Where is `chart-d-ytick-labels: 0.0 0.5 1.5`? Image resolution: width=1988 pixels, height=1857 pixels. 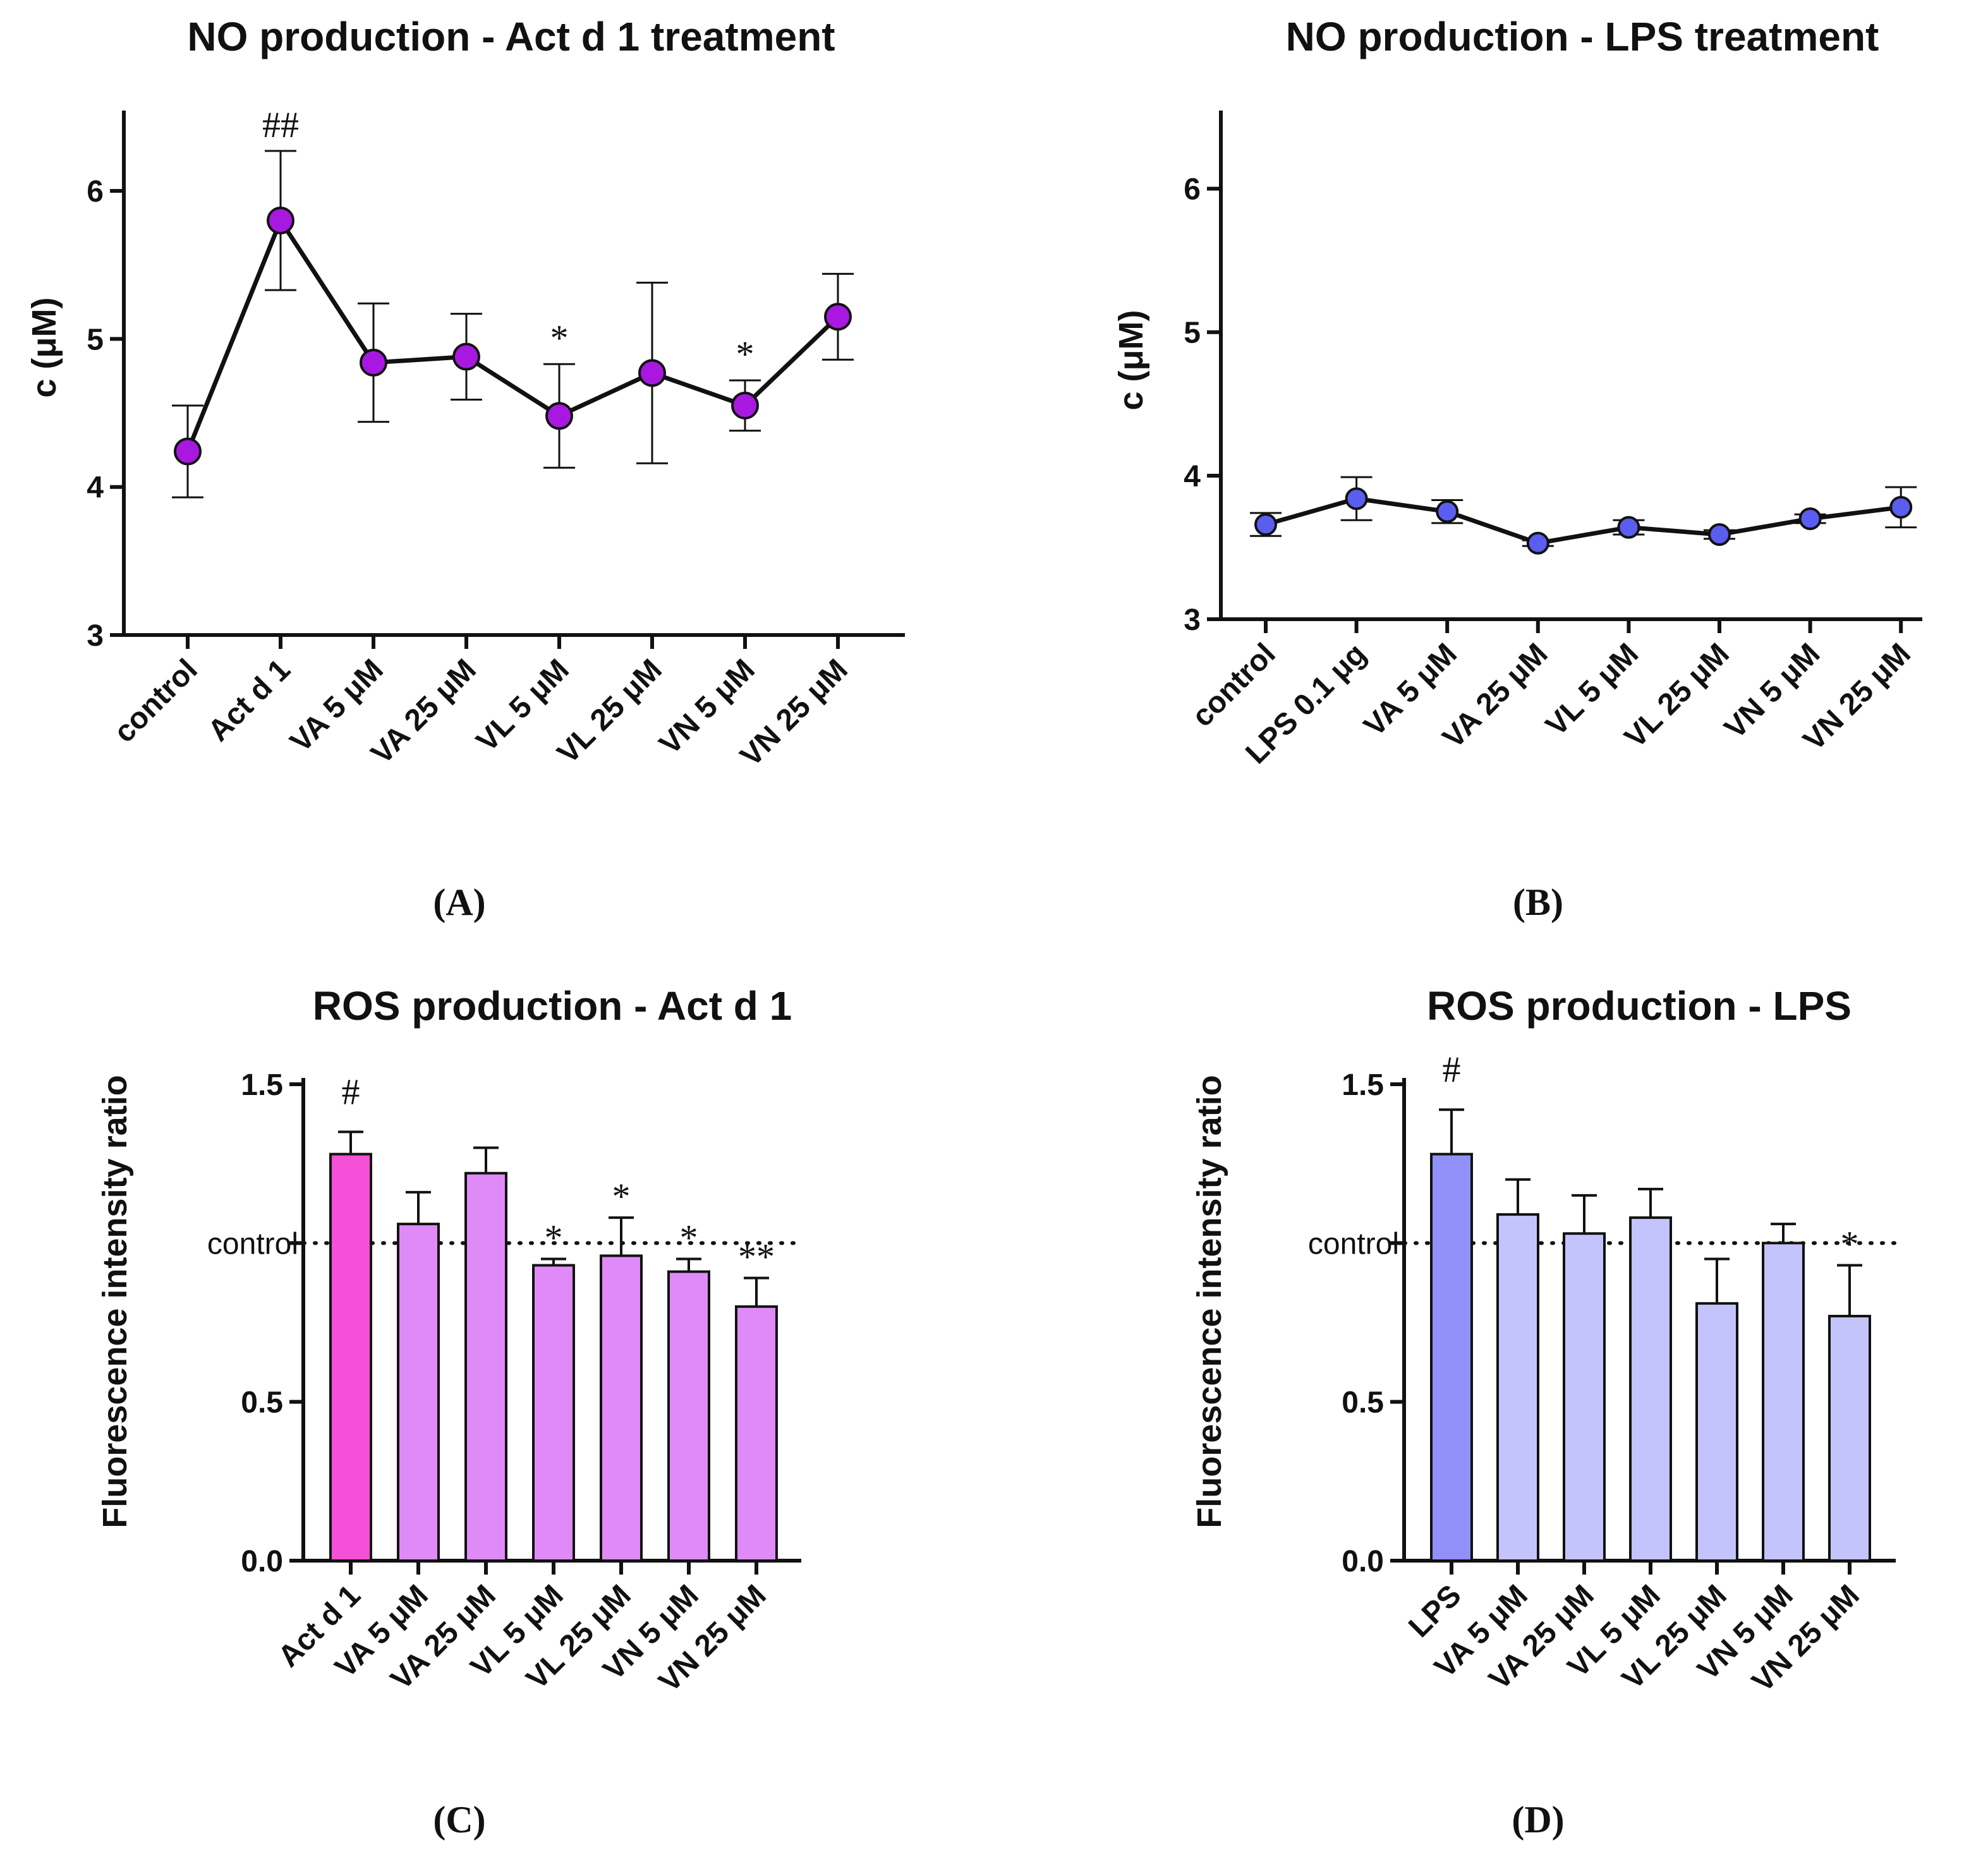
chart-d-ytick-labels: 0.0 0.5 1.5 is located at coordinates (1363, 1323).